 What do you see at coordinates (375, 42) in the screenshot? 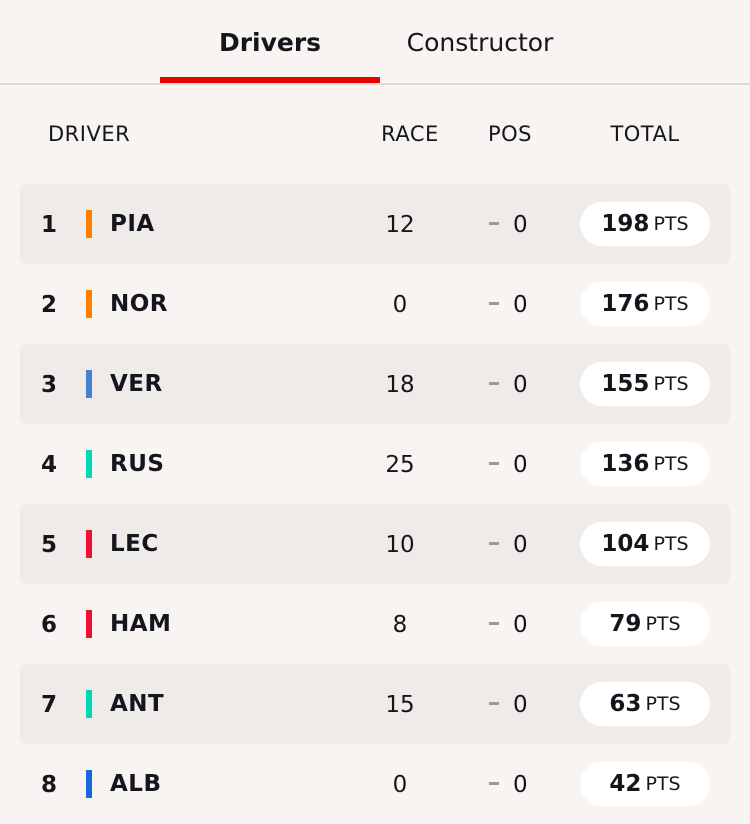
I see `standings-tabs: Drivers Constructor` at bounding box center [375, 42].